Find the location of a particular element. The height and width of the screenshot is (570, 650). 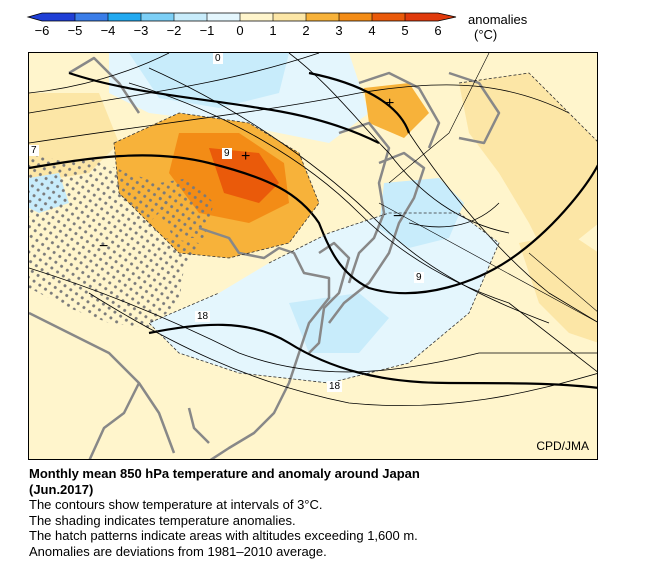

colorbar-tick-label: 5 is located at coordinates (404, 30).